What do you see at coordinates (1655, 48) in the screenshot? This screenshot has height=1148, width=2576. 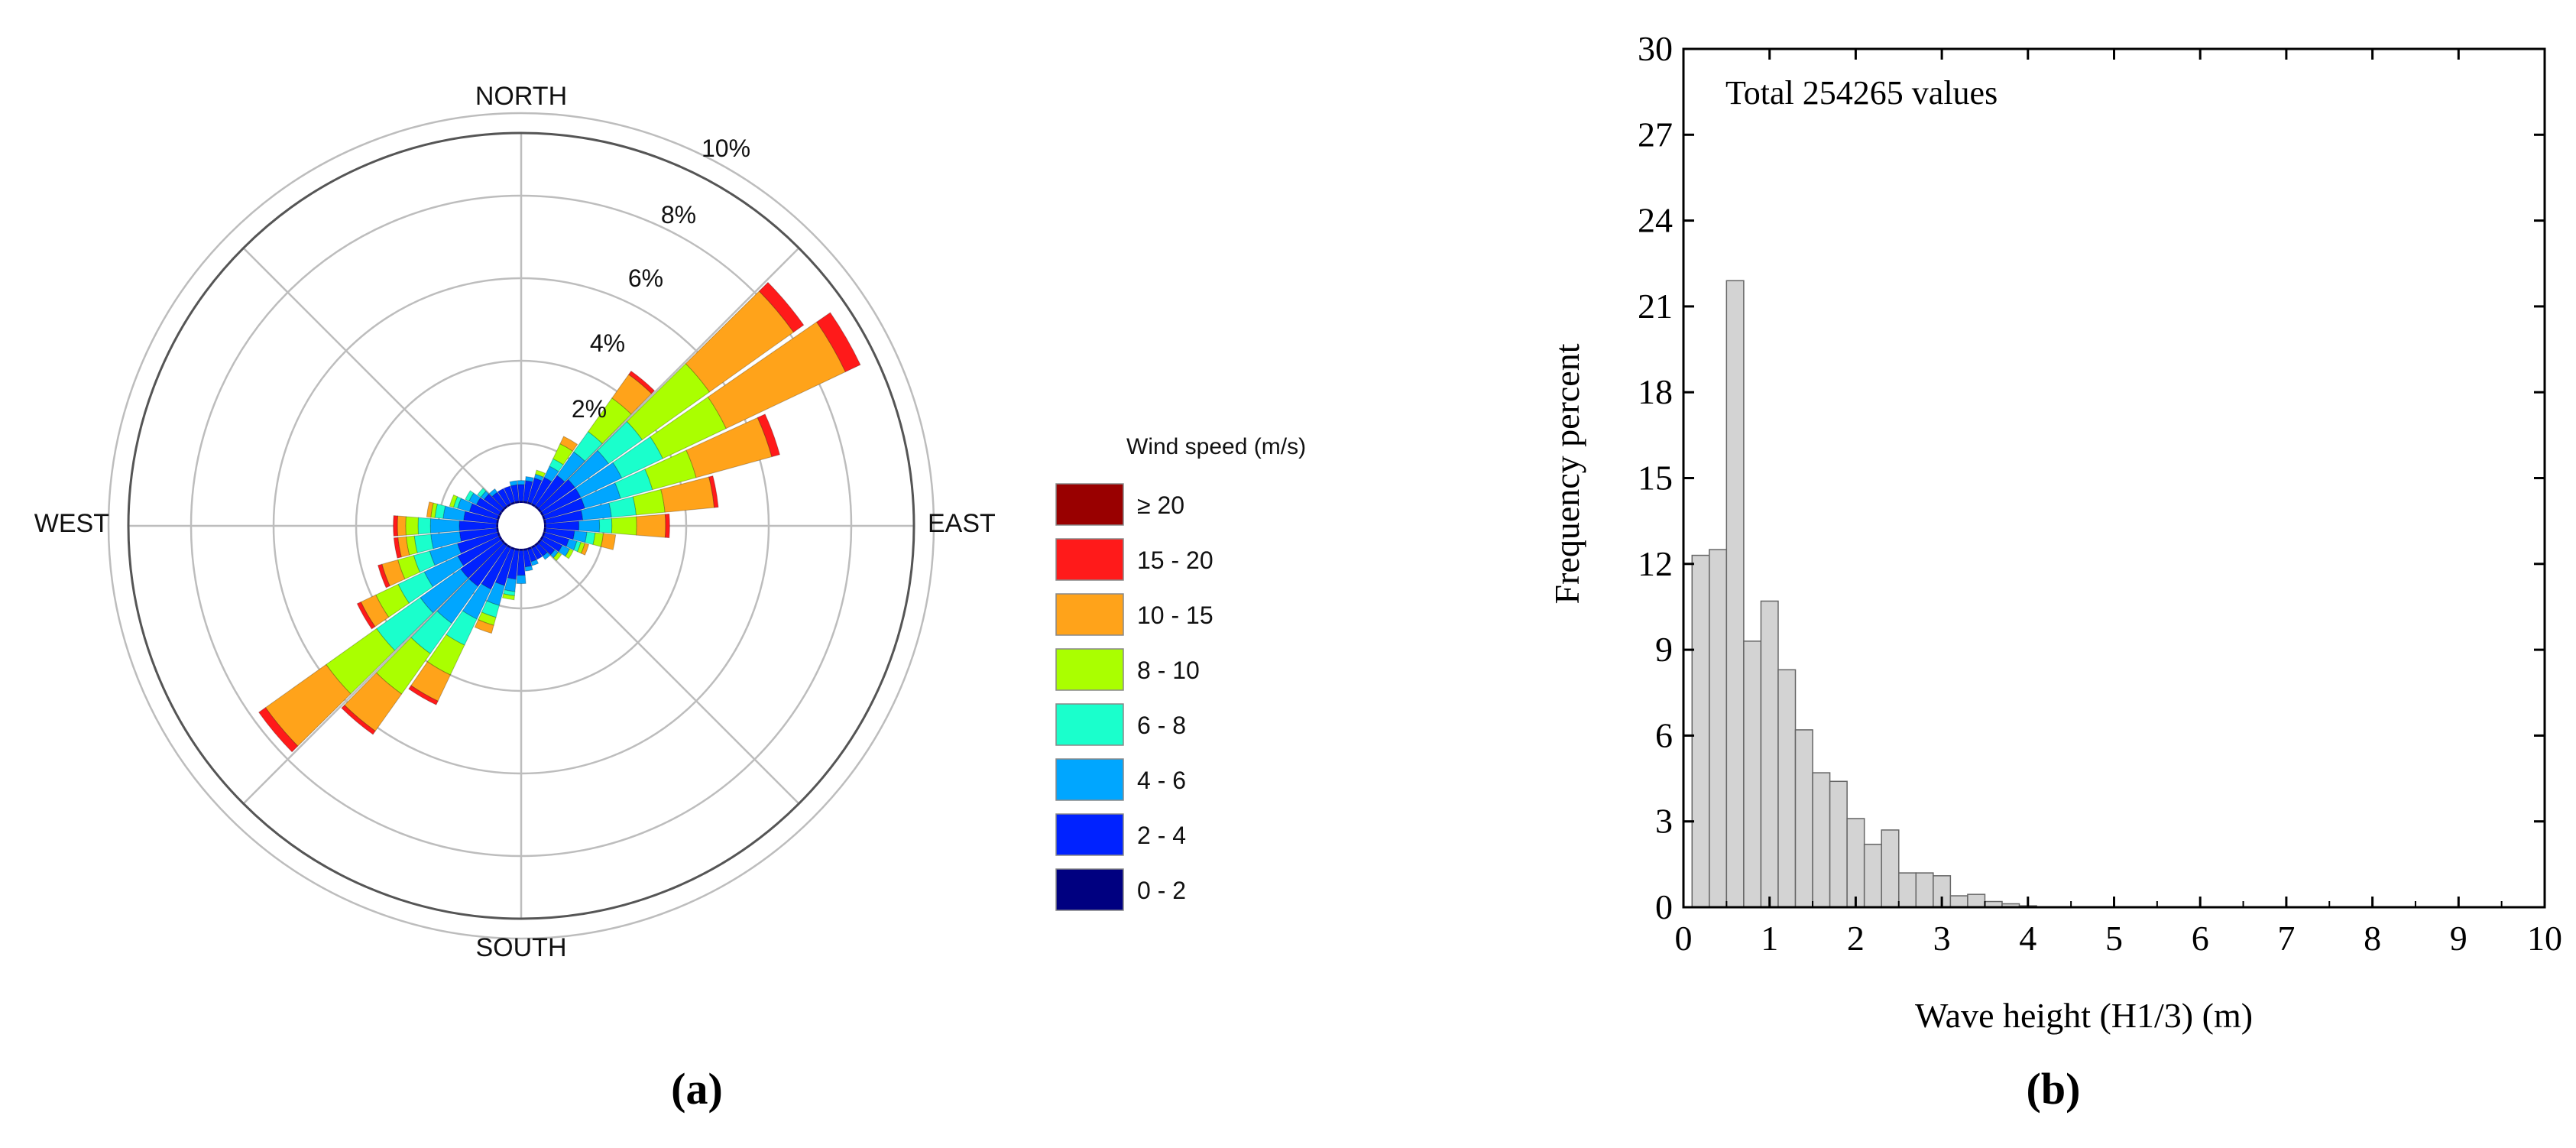 I see `y-tick-label: 30` at bounding box center [1655, 48].